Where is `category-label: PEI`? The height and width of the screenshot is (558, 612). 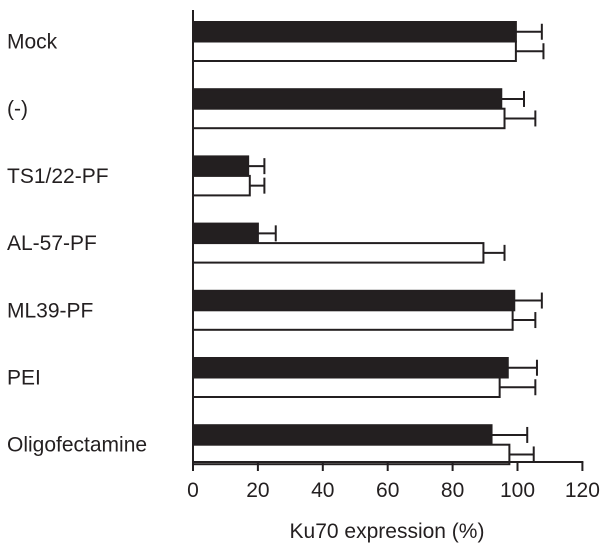 category-label: PEI is located at coordinates (24, 378).